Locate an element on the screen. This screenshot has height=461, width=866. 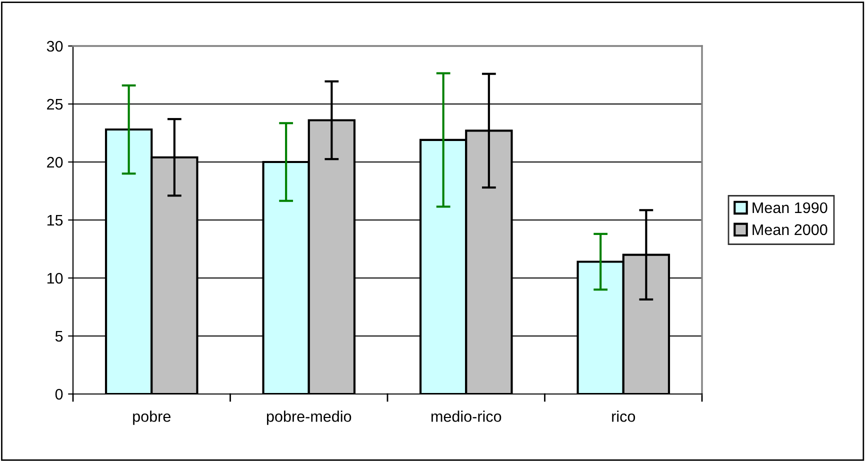
y-tick-label: 10 is located at coordinates (55, 278).